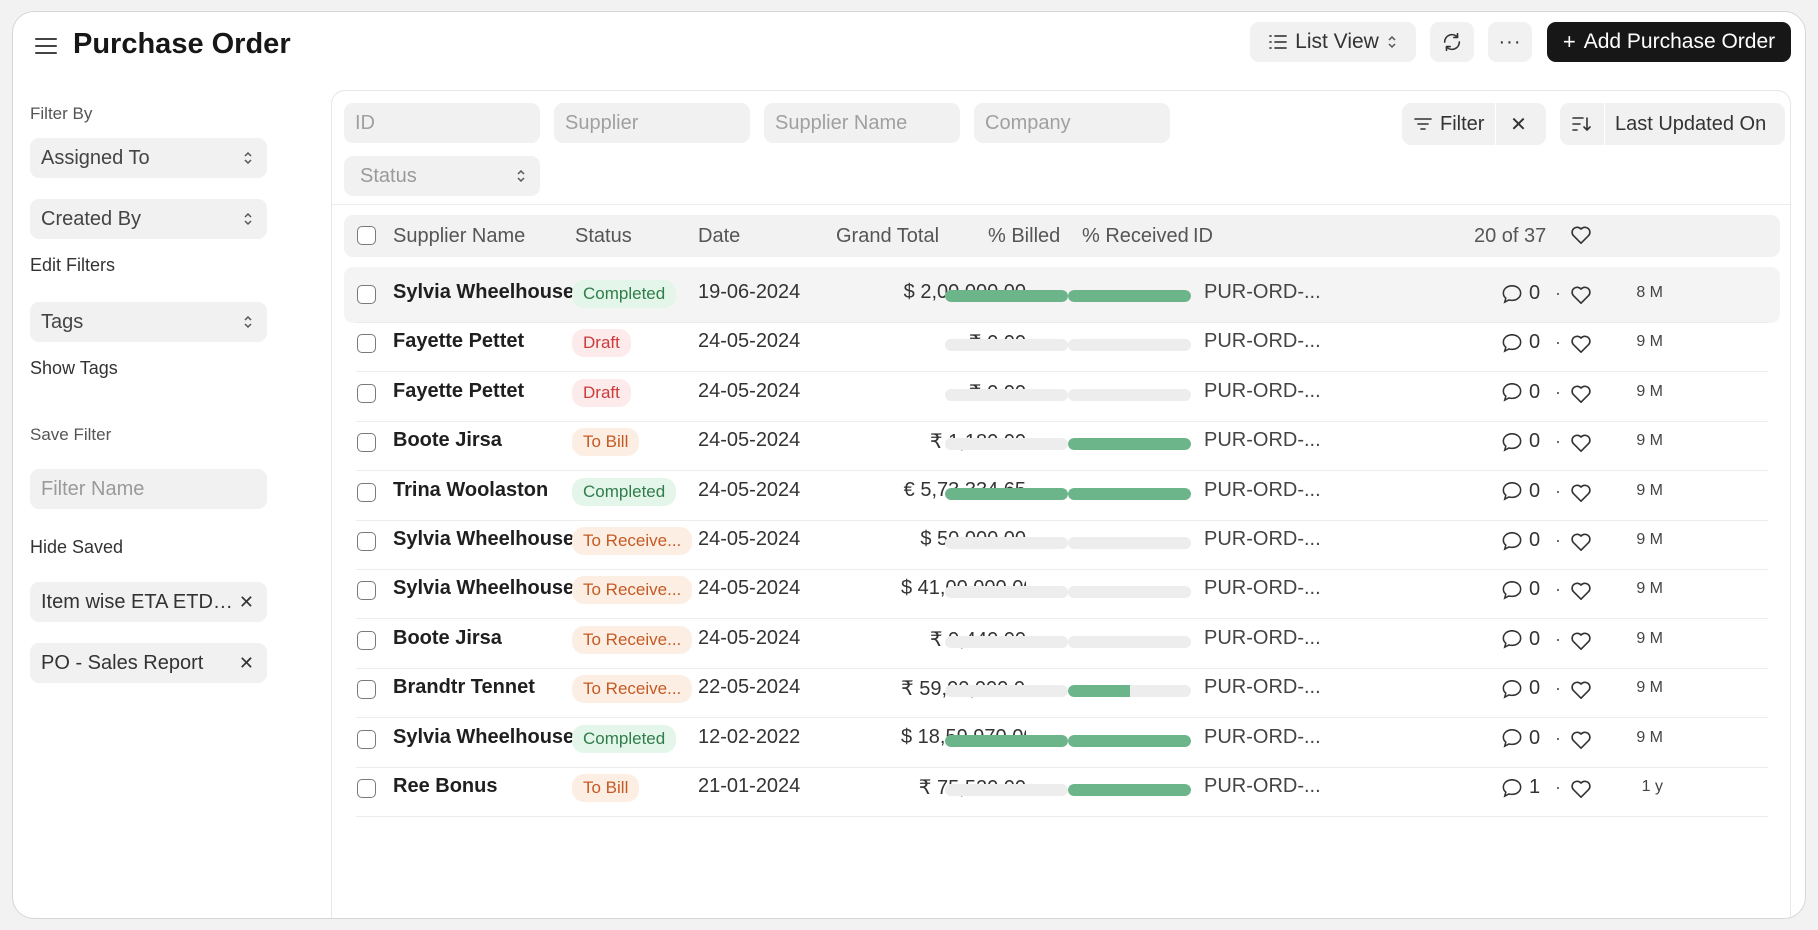  What do you see at coordinates (471, 489) in the screenshot?
I see `supplier-name-cell: Trina Woolaston` at bounding box center [471, 489].